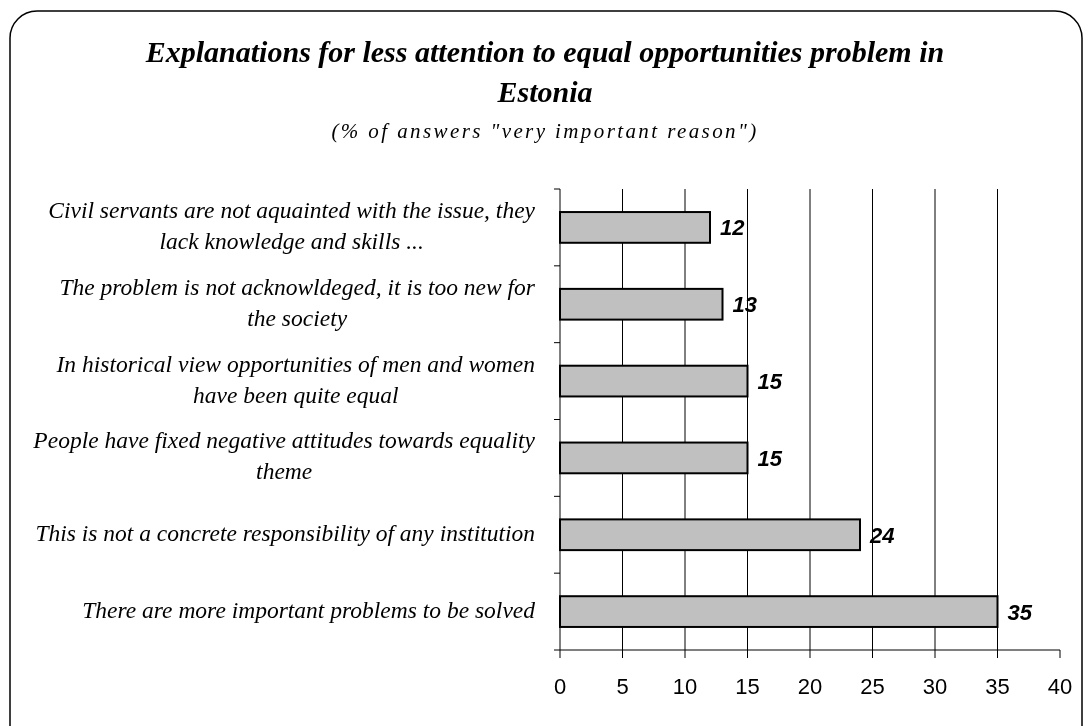 This screenshot has width=1090, height=726. What do you see at coordinates (747, 686) in the screenshot?
I see `x-tick-label: 15` at bounding box center [747, 686].